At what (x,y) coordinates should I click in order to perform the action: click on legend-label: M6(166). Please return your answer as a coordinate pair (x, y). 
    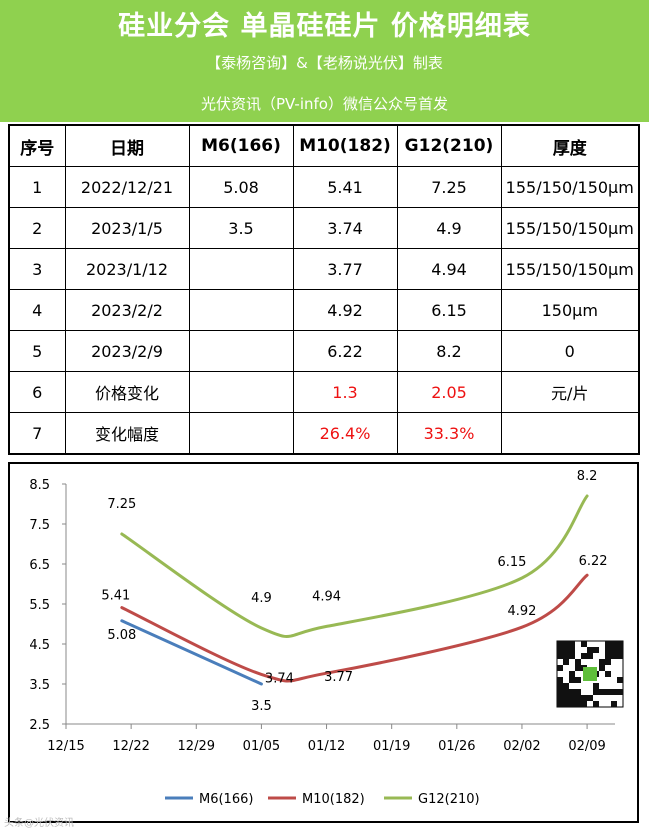
    Looking at the image, I should click on (226, 799).